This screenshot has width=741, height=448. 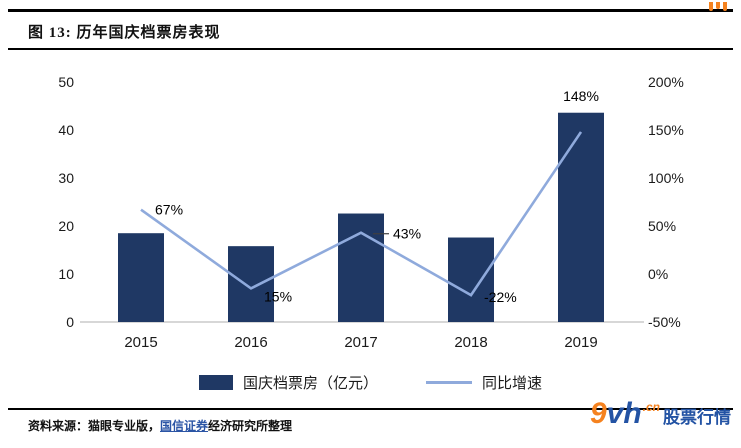 What do you see at coordinates (140, 342) in the screenshot?
I see `x-axis-label: 2015` at bounding box center [140, 342].